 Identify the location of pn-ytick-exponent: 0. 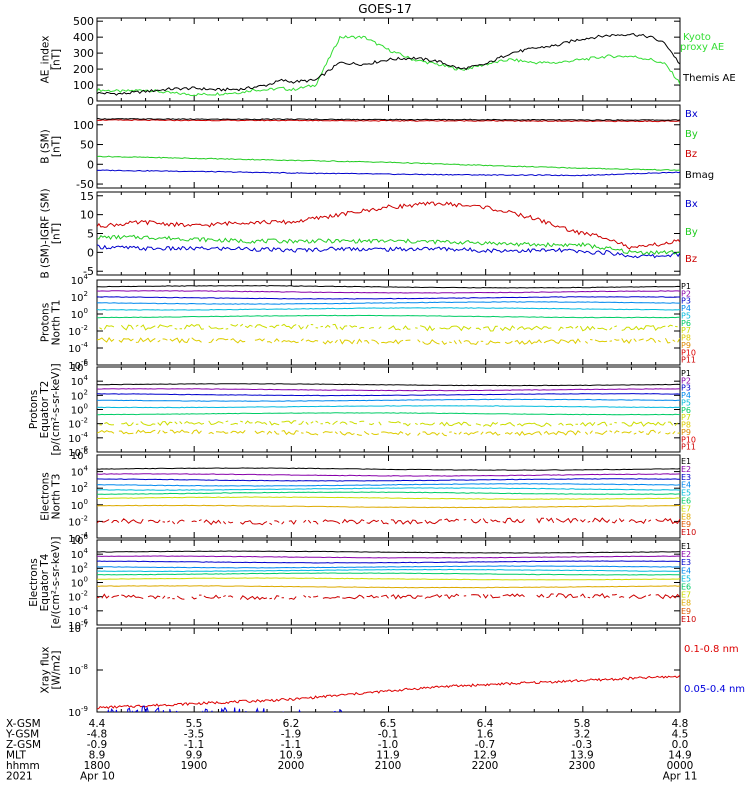
(86, 311).